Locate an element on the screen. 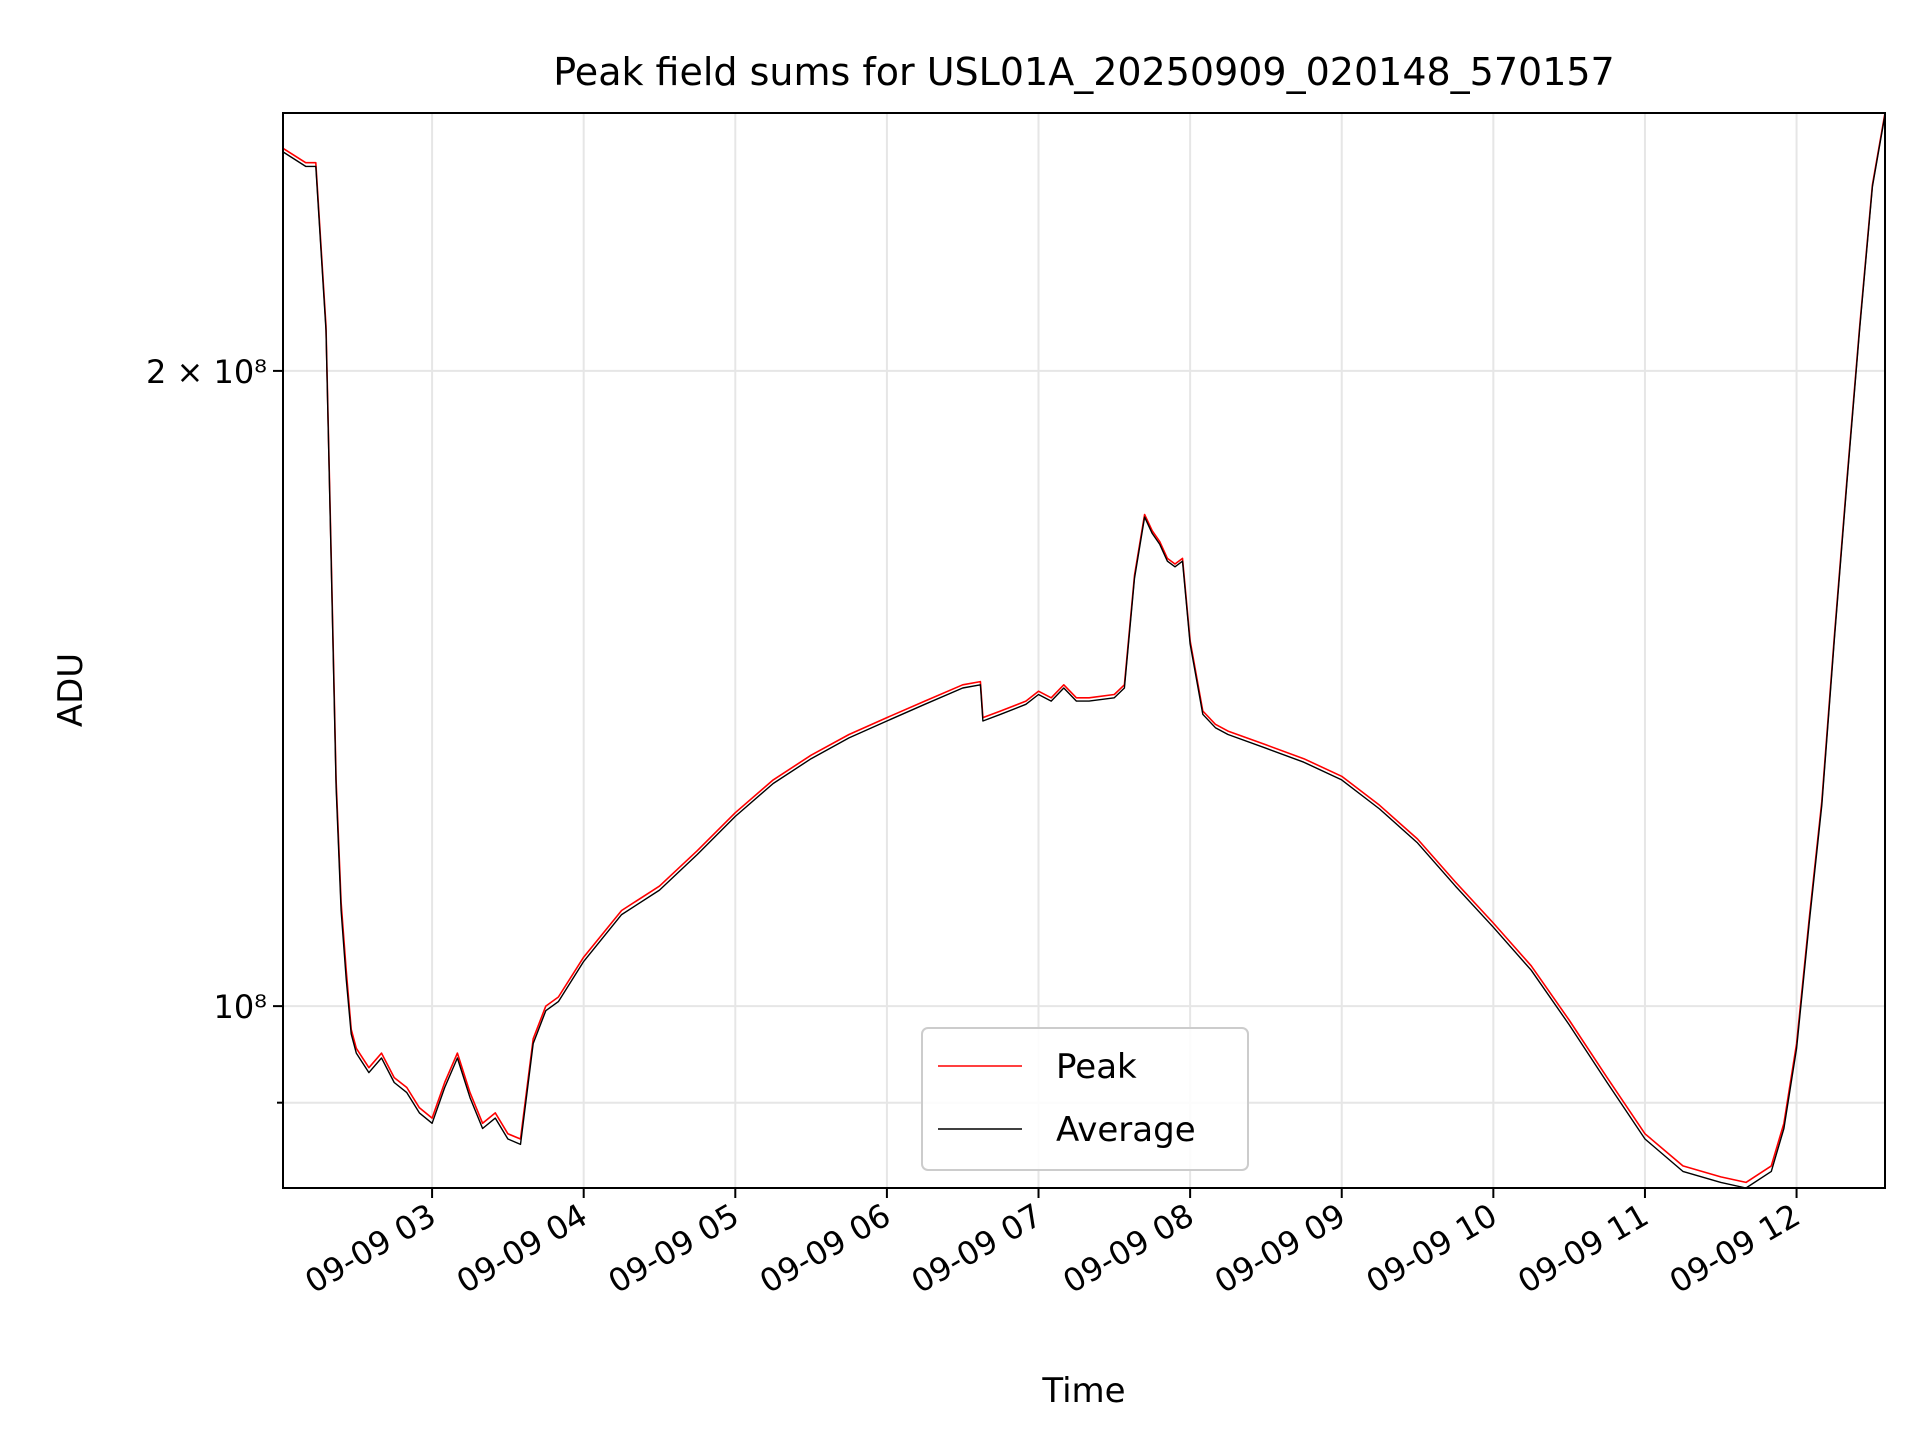 The width and height of the screenshot is (1920, 1440). y-axis-label: ADU is located at coordinates (71, 690).